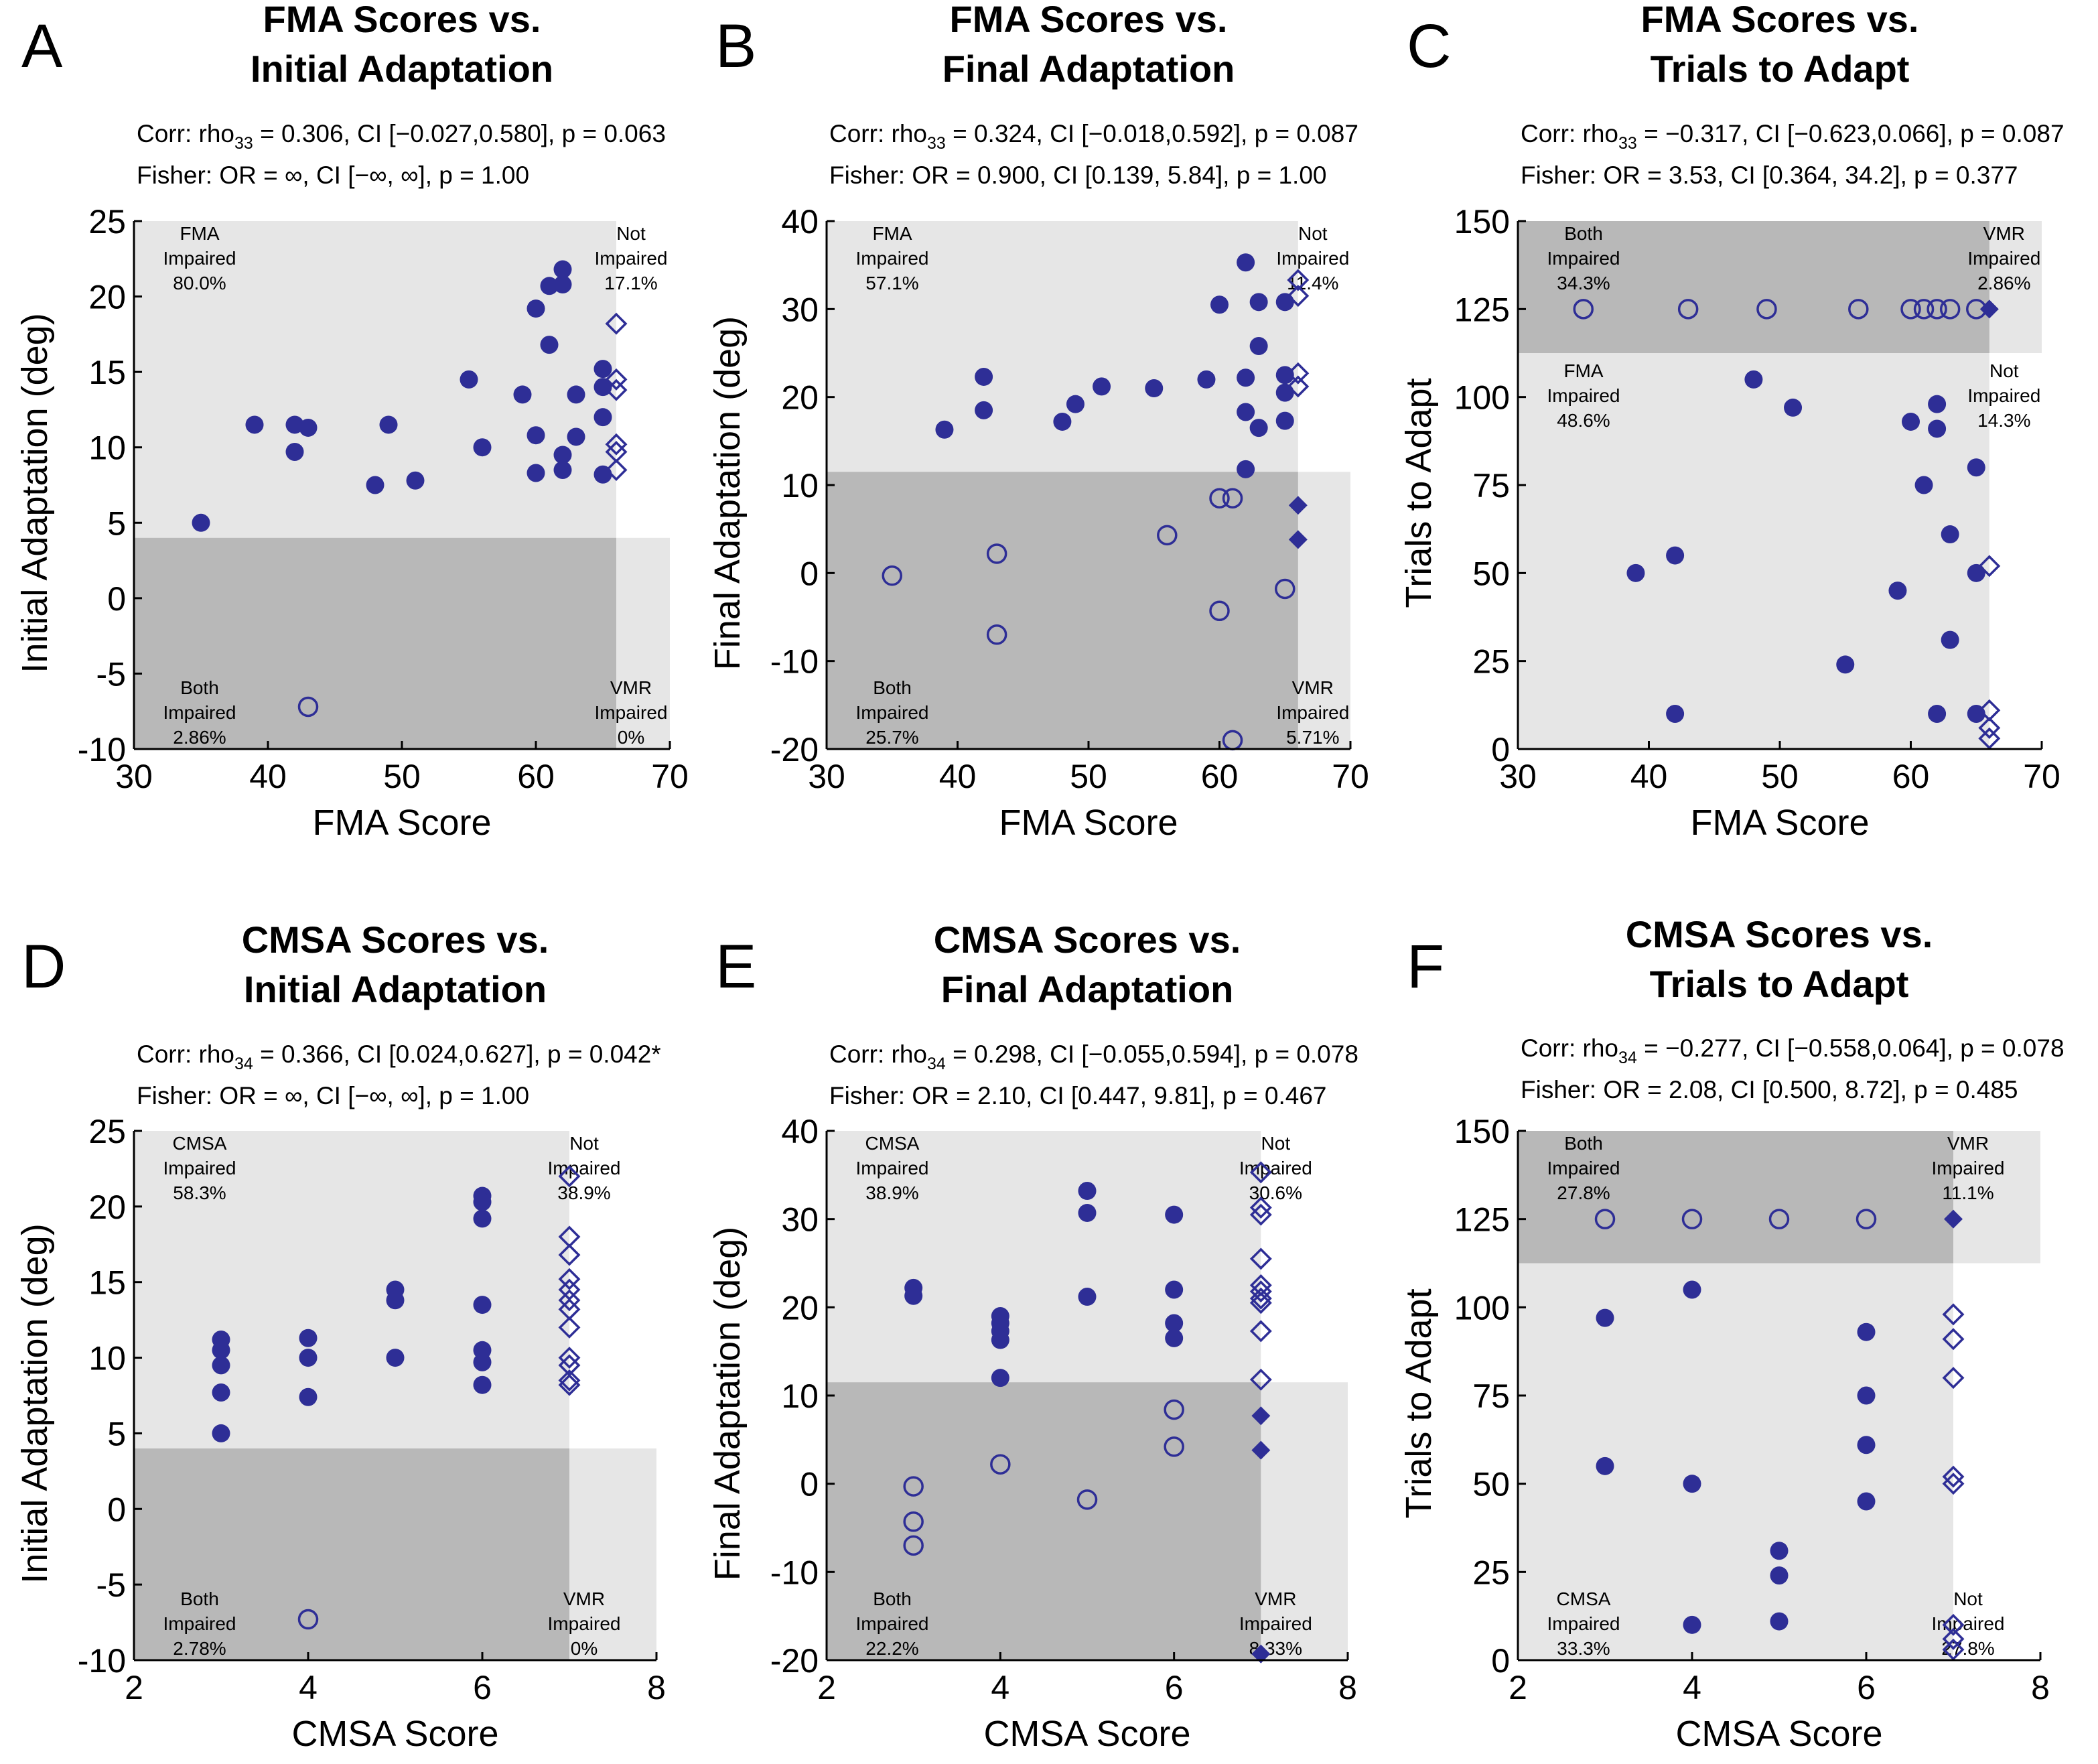 This screenshot has width=2098, height=1764. Describe the element at coordinates (735, 967) in the screenshot. I see `panel-letter: E` at that location.